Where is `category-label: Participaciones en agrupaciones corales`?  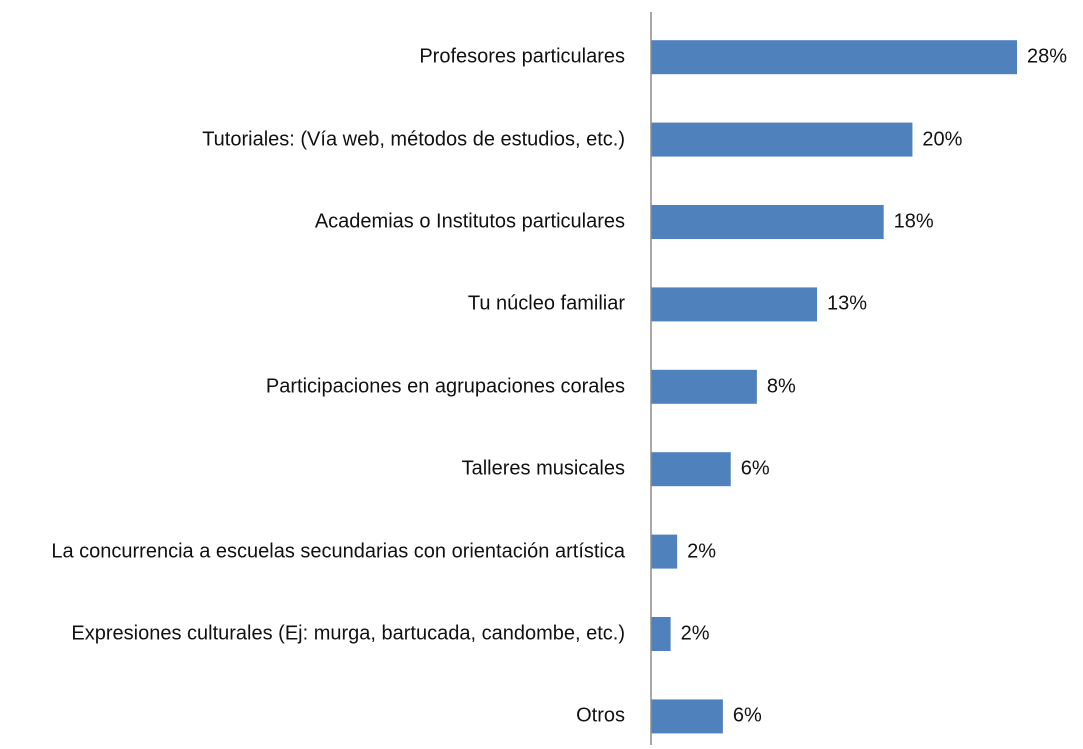
category-label: Participaciones en agrupaciones corales is located at coordinates (327, 386).